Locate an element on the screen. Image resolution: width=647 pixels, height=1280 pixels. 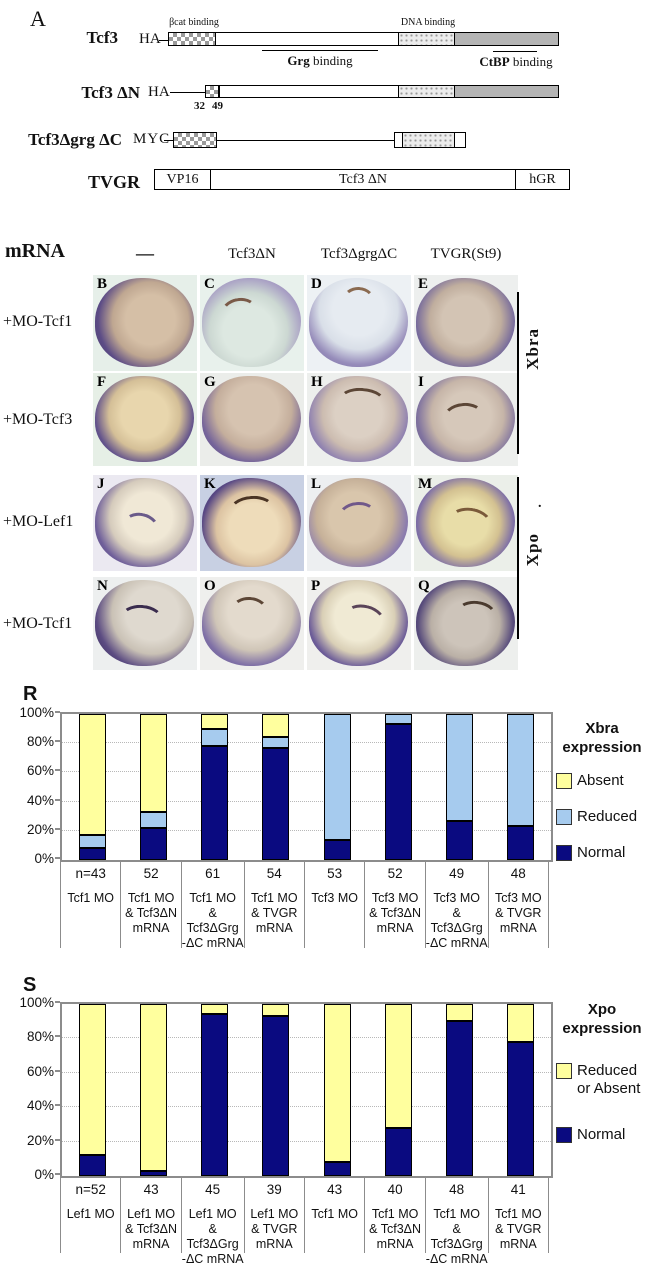
embryo-panel-B: B is located at coordinates (145, 323).